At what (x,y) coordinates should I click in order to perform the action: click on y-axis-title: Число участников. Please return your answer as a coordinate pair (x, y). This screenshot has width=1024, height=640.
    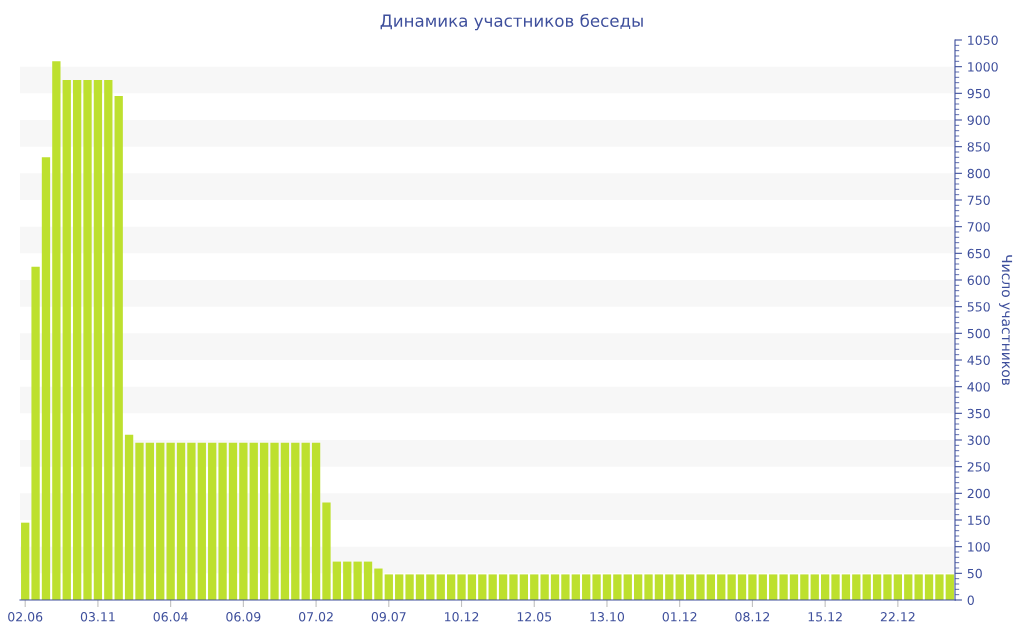
    Looking at the image, I should click on (1006, 320).